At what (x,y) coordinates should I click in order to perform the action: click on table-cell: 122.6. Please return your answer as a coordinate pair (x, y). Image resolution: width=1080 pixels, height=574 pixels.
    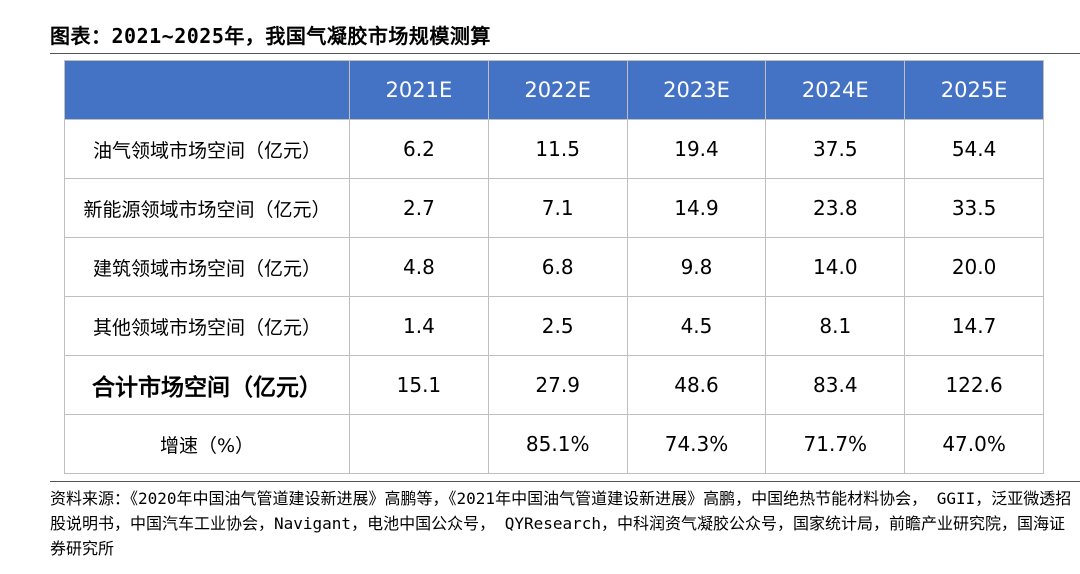
    Looking at the image, I should click on (974, 385).